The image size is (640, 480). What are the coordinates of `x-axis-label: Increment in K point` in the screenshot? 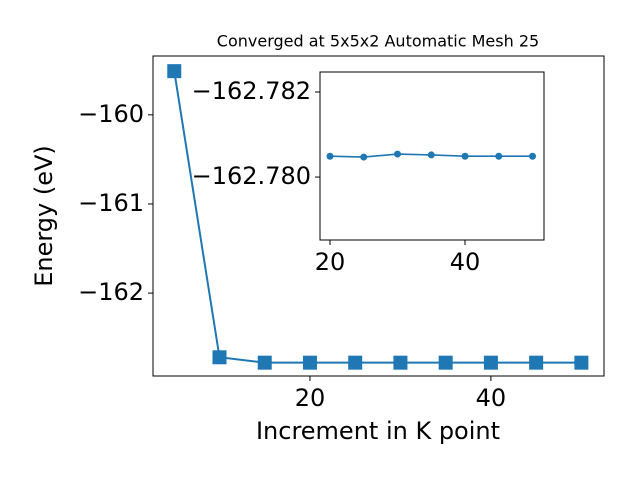 It's located at (378, 431).